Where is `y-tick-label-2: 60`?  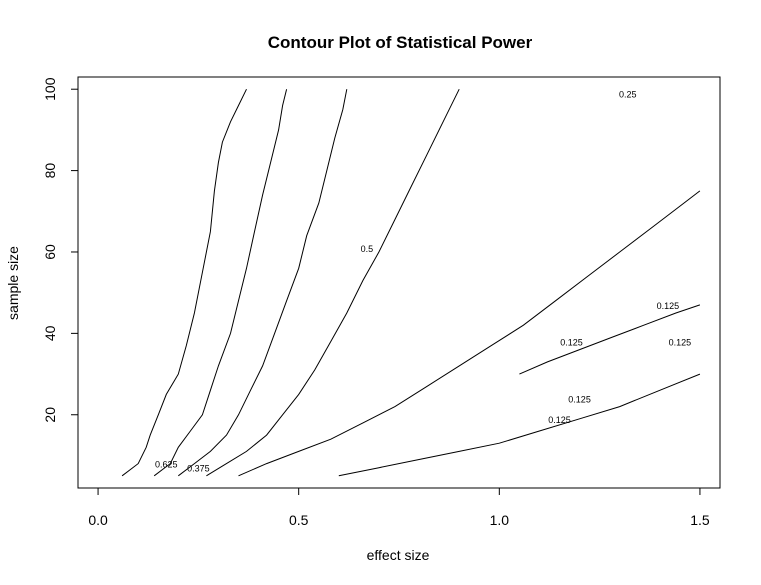
y-tick-label-2: 60 is located at coordinates (50, 252).